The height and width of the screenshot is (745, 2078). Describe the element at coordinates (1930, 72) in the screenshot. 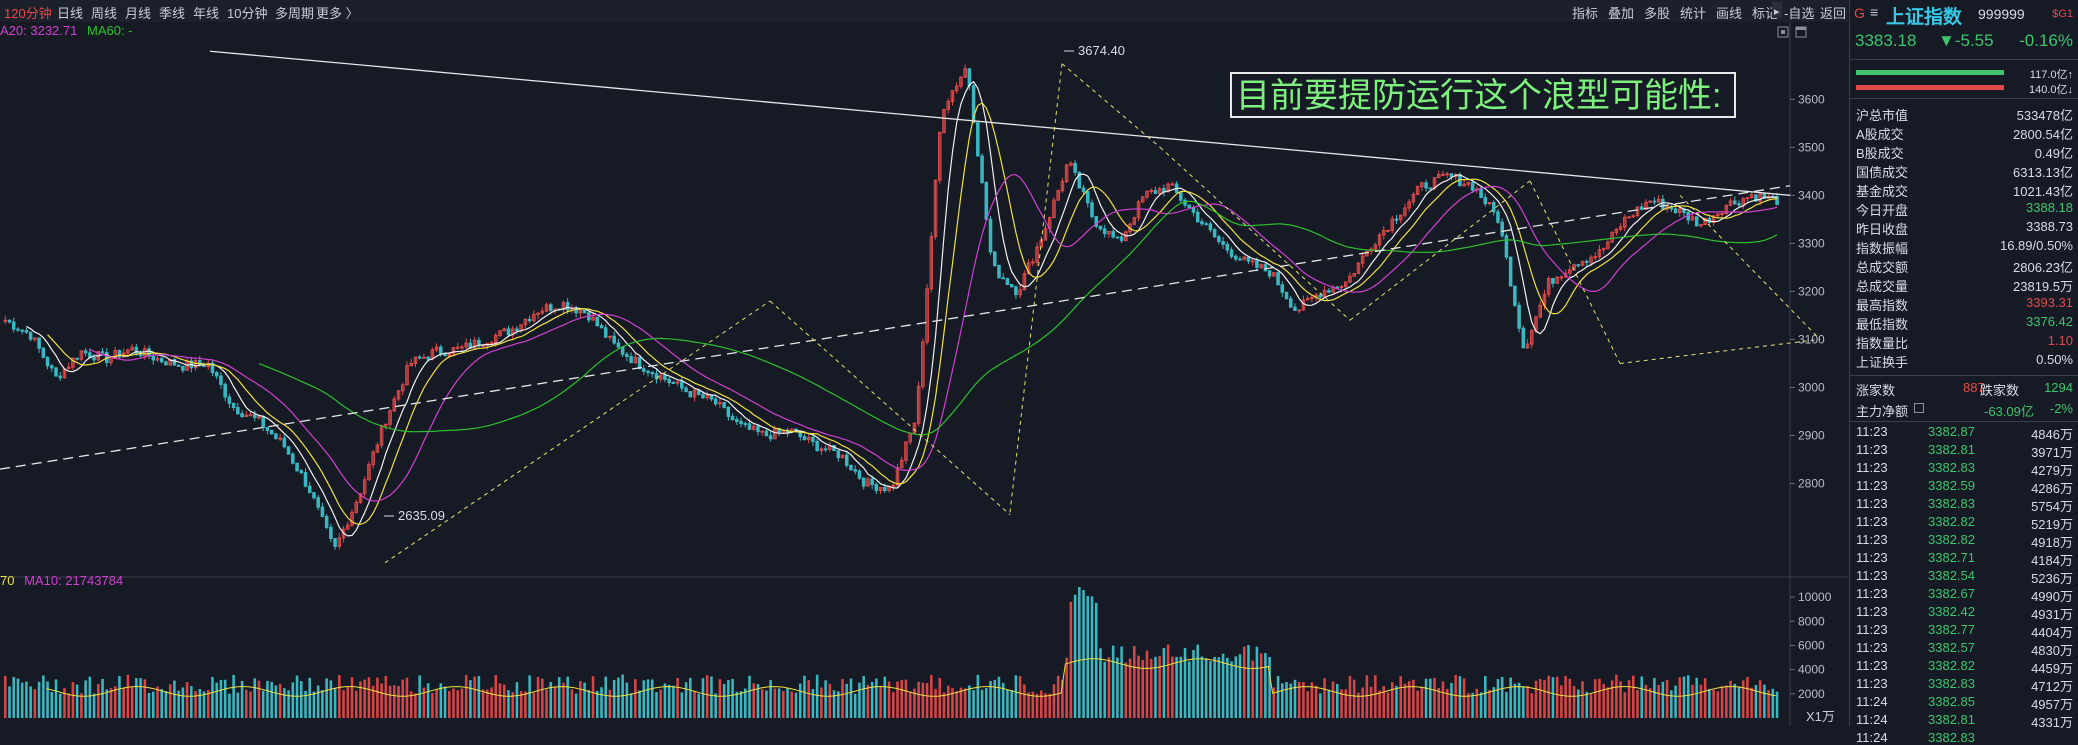

I see `inflow-bar` at that location.